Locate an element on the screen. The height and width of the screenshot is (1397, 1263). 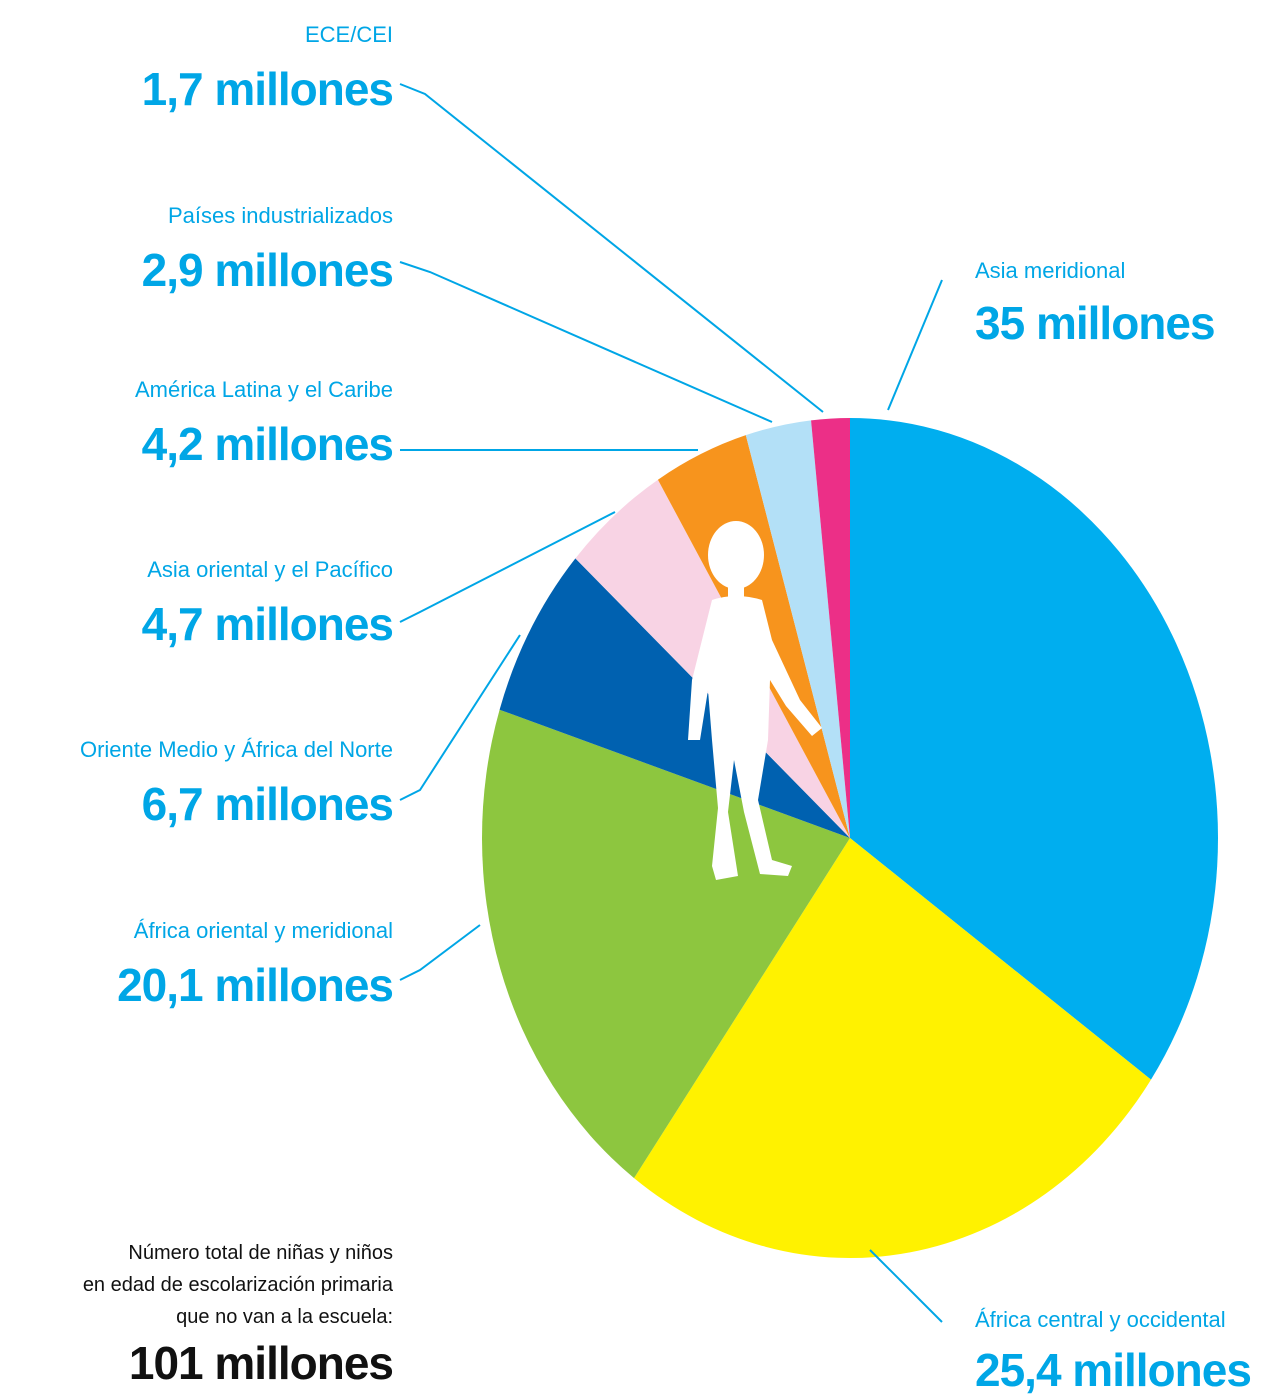
slice-label-name: Asia oriental y el Pacífico is located at coordinates (270, 569).